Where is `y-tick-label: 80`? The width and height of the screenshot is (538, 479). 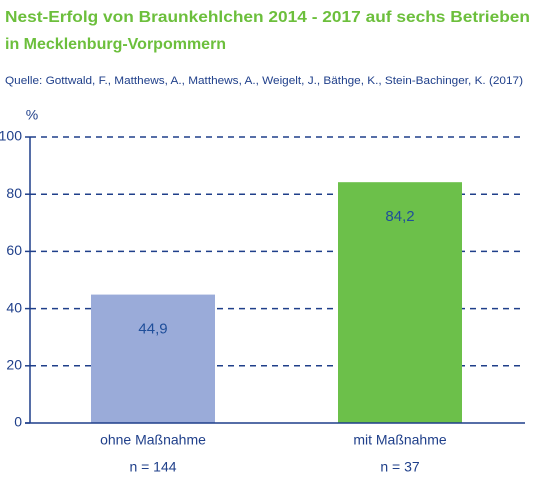 y-tick-label: 80 is located at coordinates (14, 193).